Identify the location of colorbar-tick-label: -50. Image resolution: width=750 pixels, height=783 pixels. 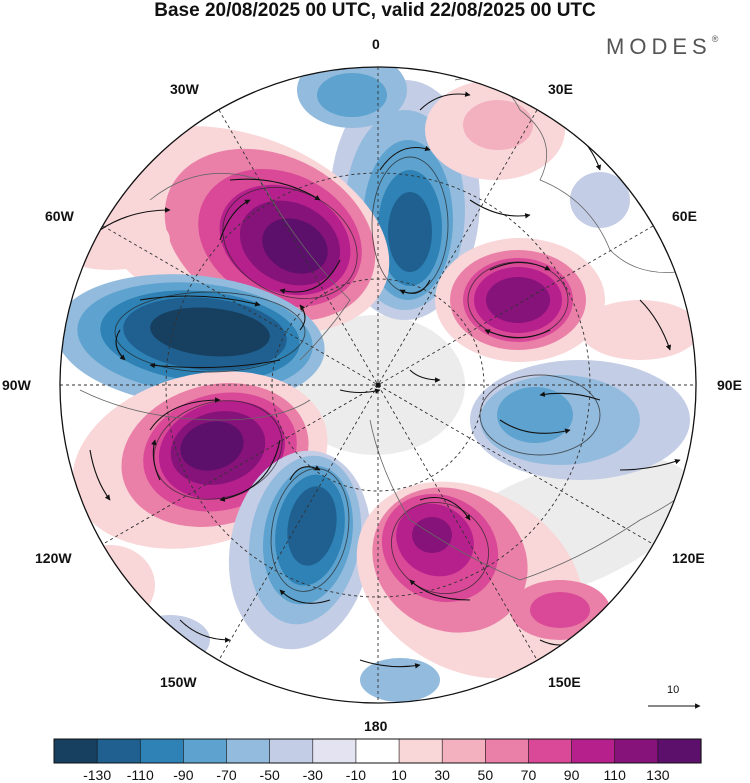
(269, 775).